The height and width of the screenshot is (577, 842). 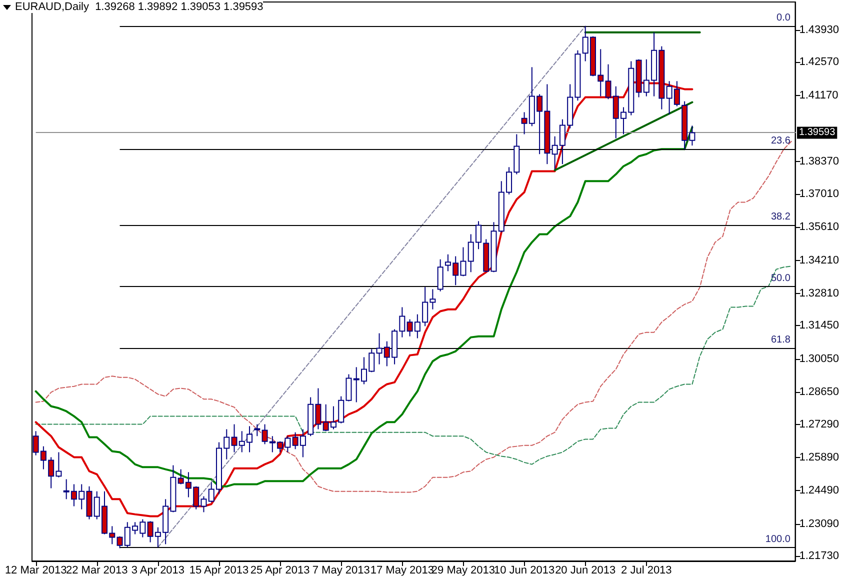 I want to click on x-tick-label: 3 Apr 2013, so click(x=158, y=570).